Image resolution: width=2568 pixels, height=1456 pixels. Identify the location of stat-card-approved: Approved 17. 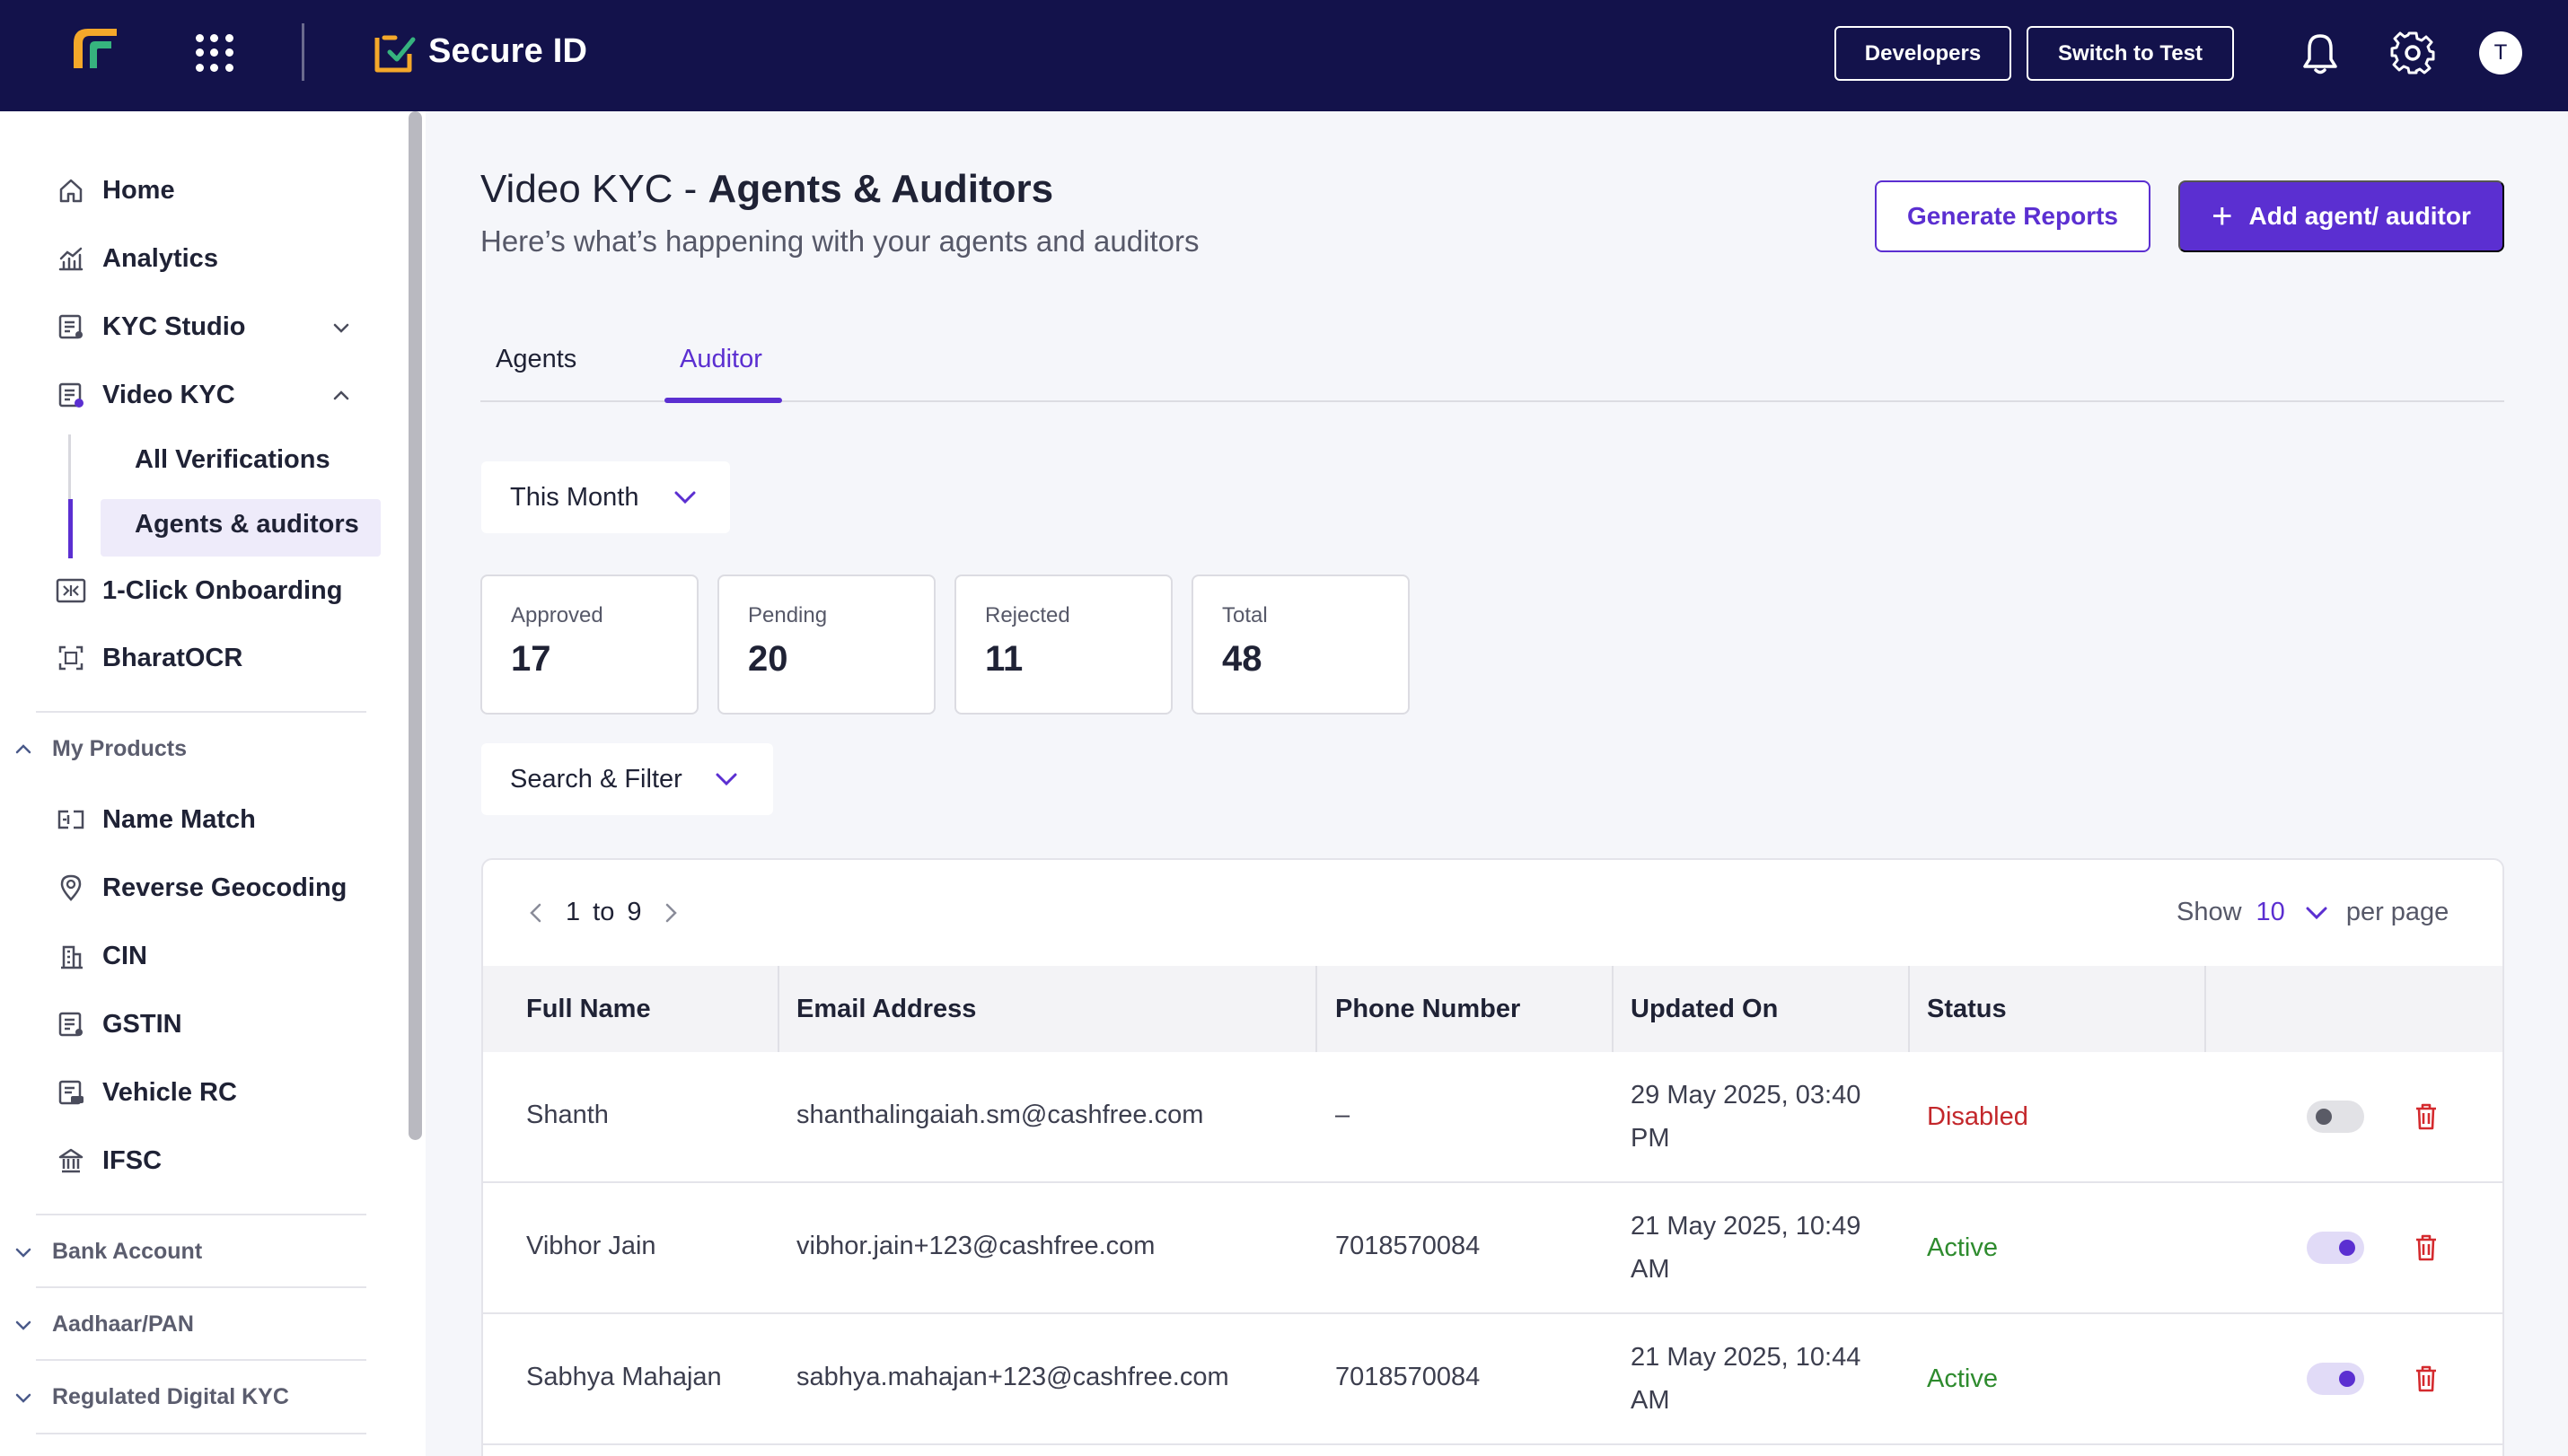
(589, 645).